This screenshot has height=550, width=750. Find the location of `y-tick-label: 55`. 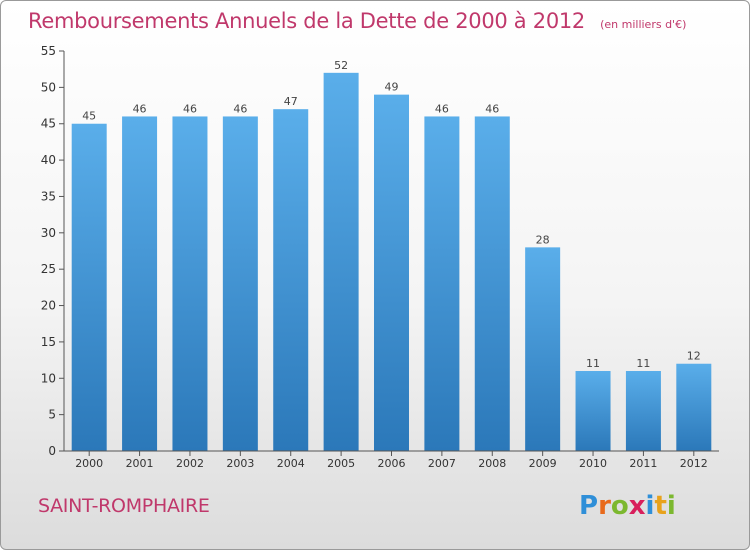

y-tick-label: 55 is located at coordinates (48, 51).